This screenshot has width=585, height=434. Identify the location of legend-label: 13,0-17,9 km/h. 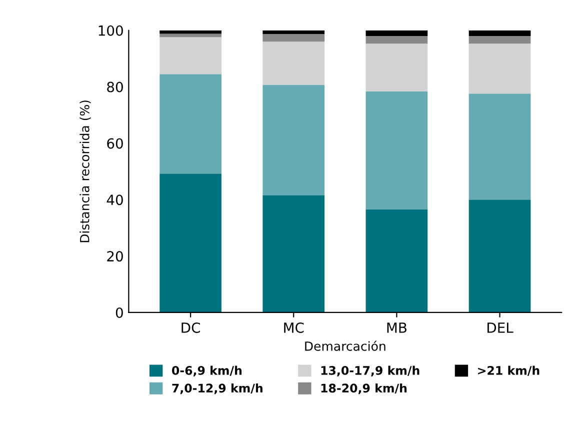
(370, 371).